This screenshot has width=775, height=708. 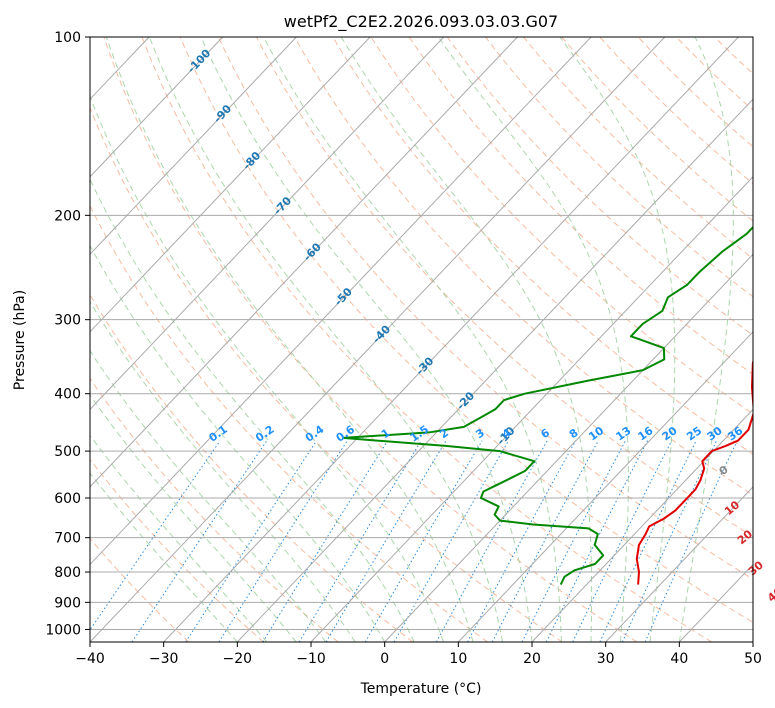 I want to click on temperature-line, so click(x=694, y=471).